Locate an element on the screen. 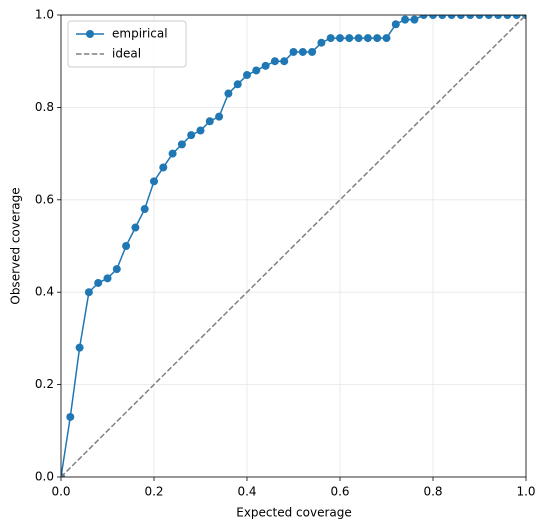 This screenshot has height=530, width=547. y-tick-label: 0.6 is located at coordinates (44, 199).